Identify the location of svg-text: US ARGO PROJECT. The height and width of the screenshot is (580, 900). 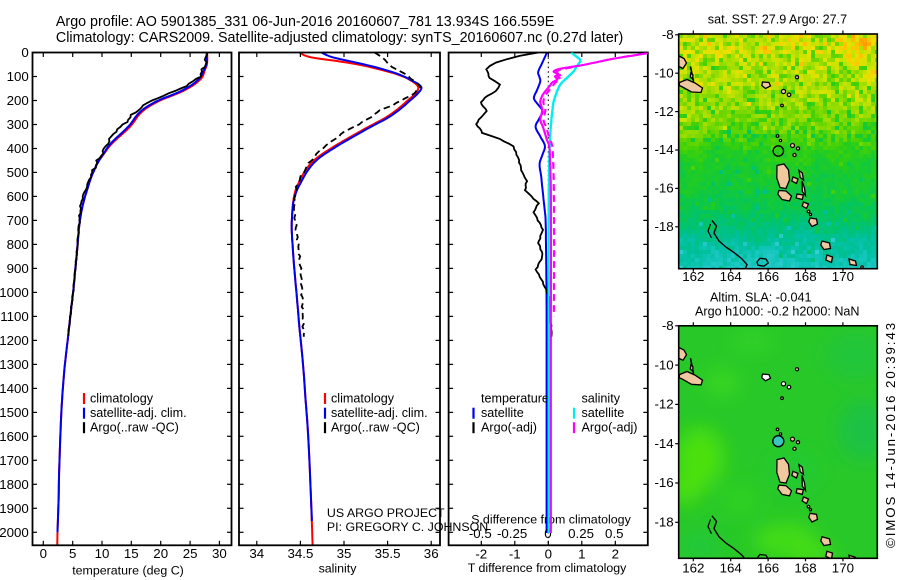
(386, 513).